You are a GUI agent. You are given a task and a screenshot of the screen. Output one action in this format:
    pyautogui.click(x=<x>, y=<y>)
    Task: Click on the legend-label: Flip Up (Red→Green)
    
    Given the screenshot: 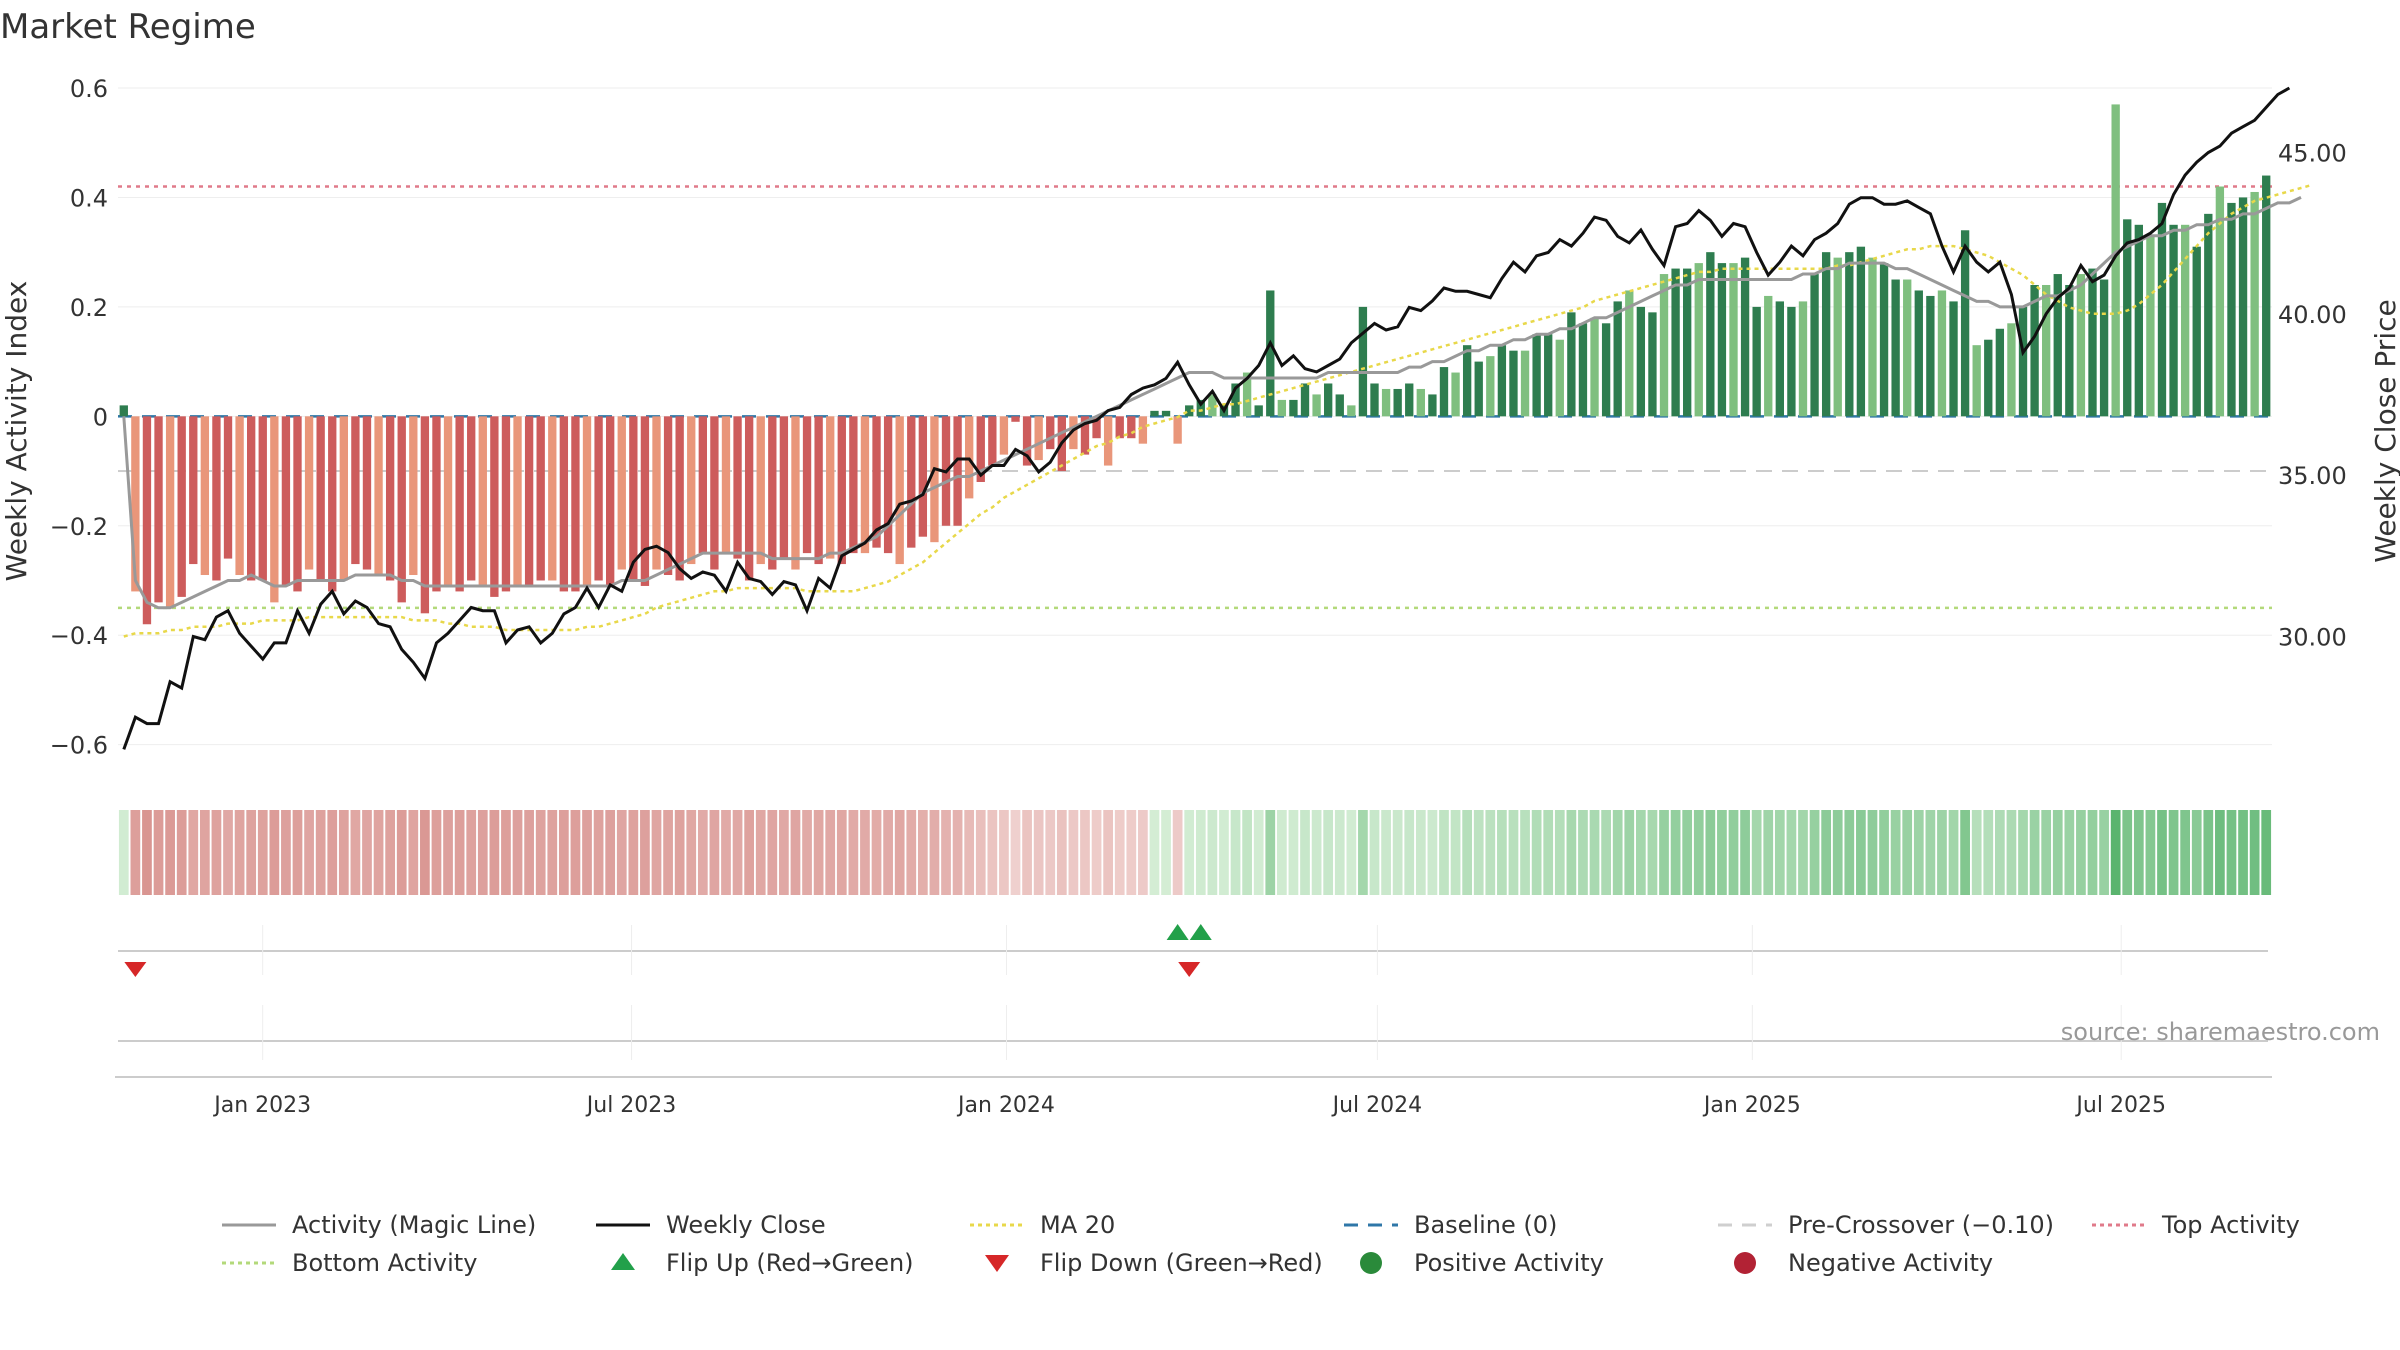 What is the action you would take?
    pyautogui.click(x=790, y=1263)
    